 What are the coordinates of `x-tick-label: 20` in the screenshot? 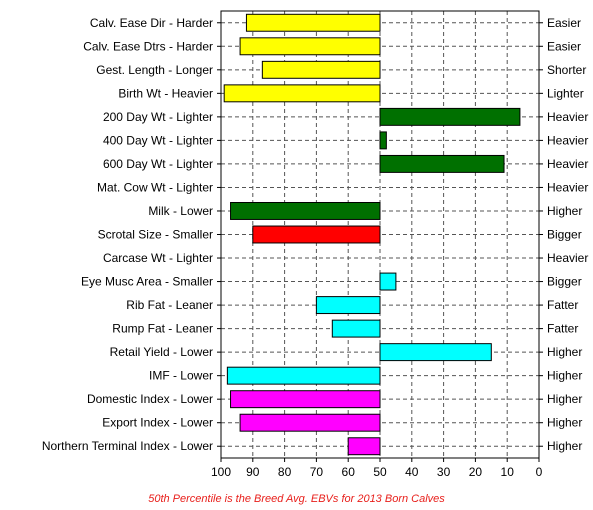 It's located at (476, 472).